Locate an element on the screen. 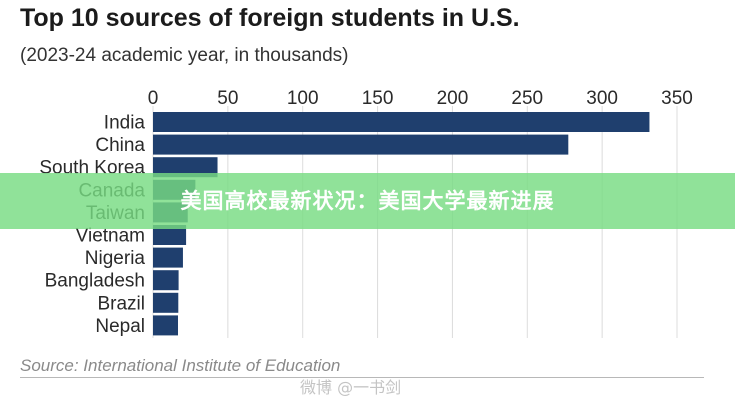  category-label: Brazil is located at coordinates (121, 303).